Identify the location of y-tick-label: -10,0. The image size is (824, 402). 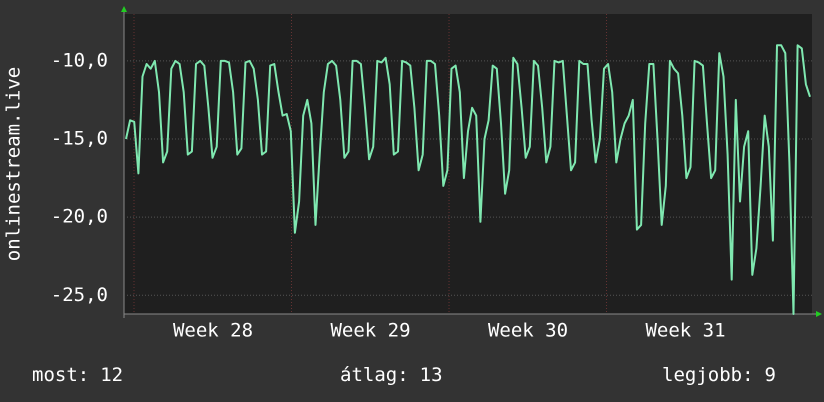
(79, 60).